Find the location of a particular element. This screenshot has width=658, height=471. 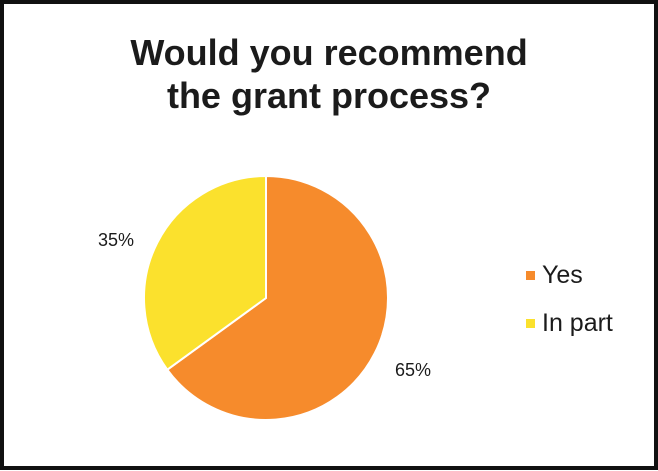

data-label-yes: 65% is located at coordinates (413, 370).